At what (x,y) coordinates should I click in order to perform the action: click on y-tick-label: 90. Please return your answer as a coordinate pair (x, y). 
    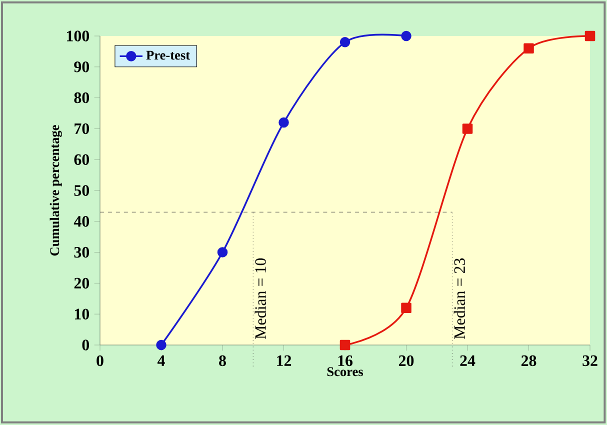
    Looking at the image, I should click on (82, 67).